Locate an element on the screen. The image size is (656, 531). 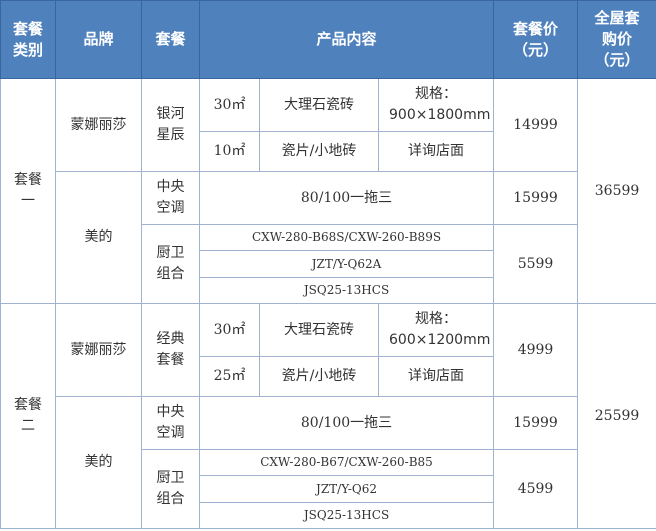
header-package-price: 套餐价（元） is located at coordinates (536, 39).